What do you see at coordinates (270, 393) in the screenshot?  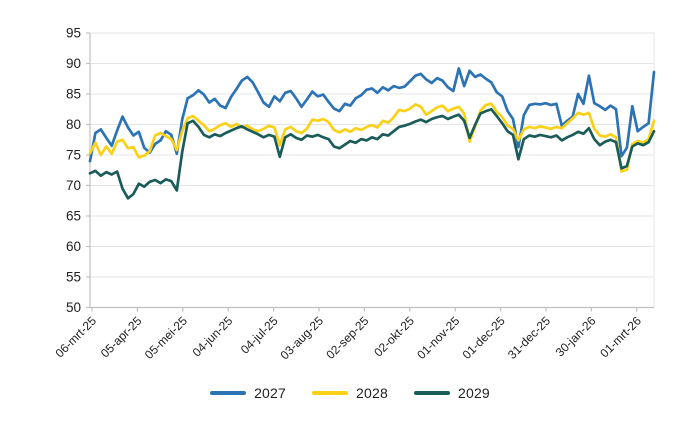 I see `series-2027-label: 2027` at bounding box center [270, 393].